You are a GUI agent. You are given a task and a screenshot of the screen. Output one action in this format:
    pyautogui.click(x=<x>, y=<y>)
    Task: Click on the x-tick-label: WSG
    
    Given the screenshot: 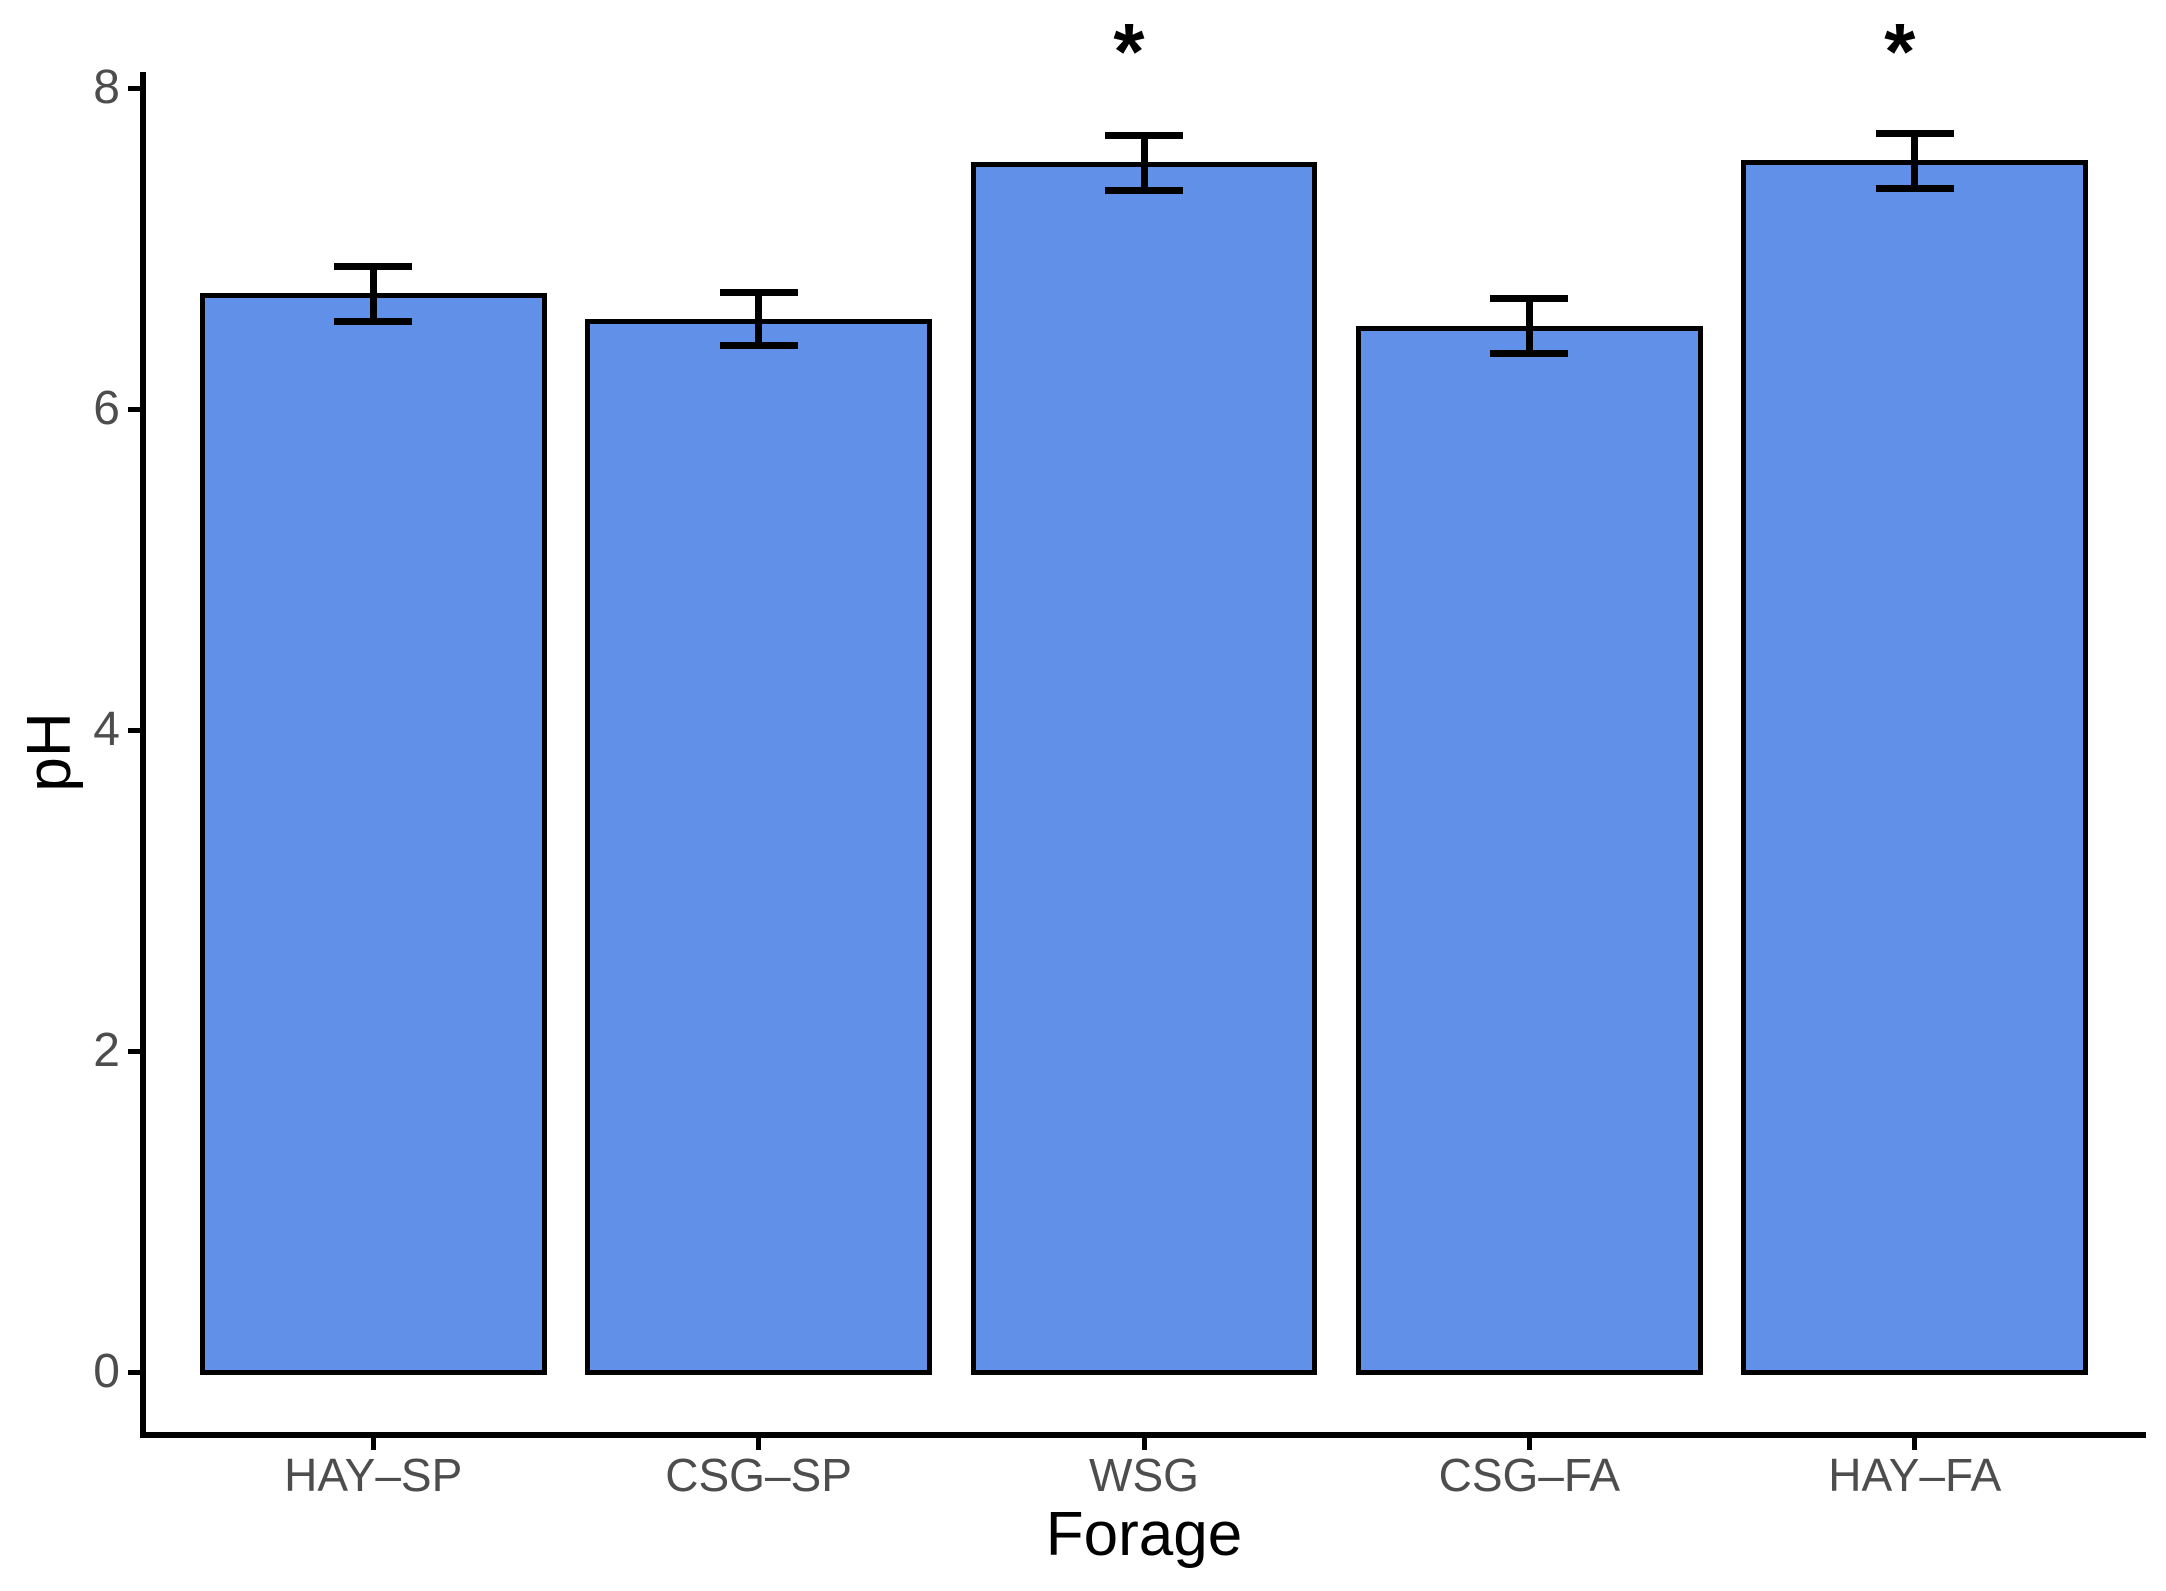 What is the action you would take?
    pyautogui.click(x=1144, y=1475)
    